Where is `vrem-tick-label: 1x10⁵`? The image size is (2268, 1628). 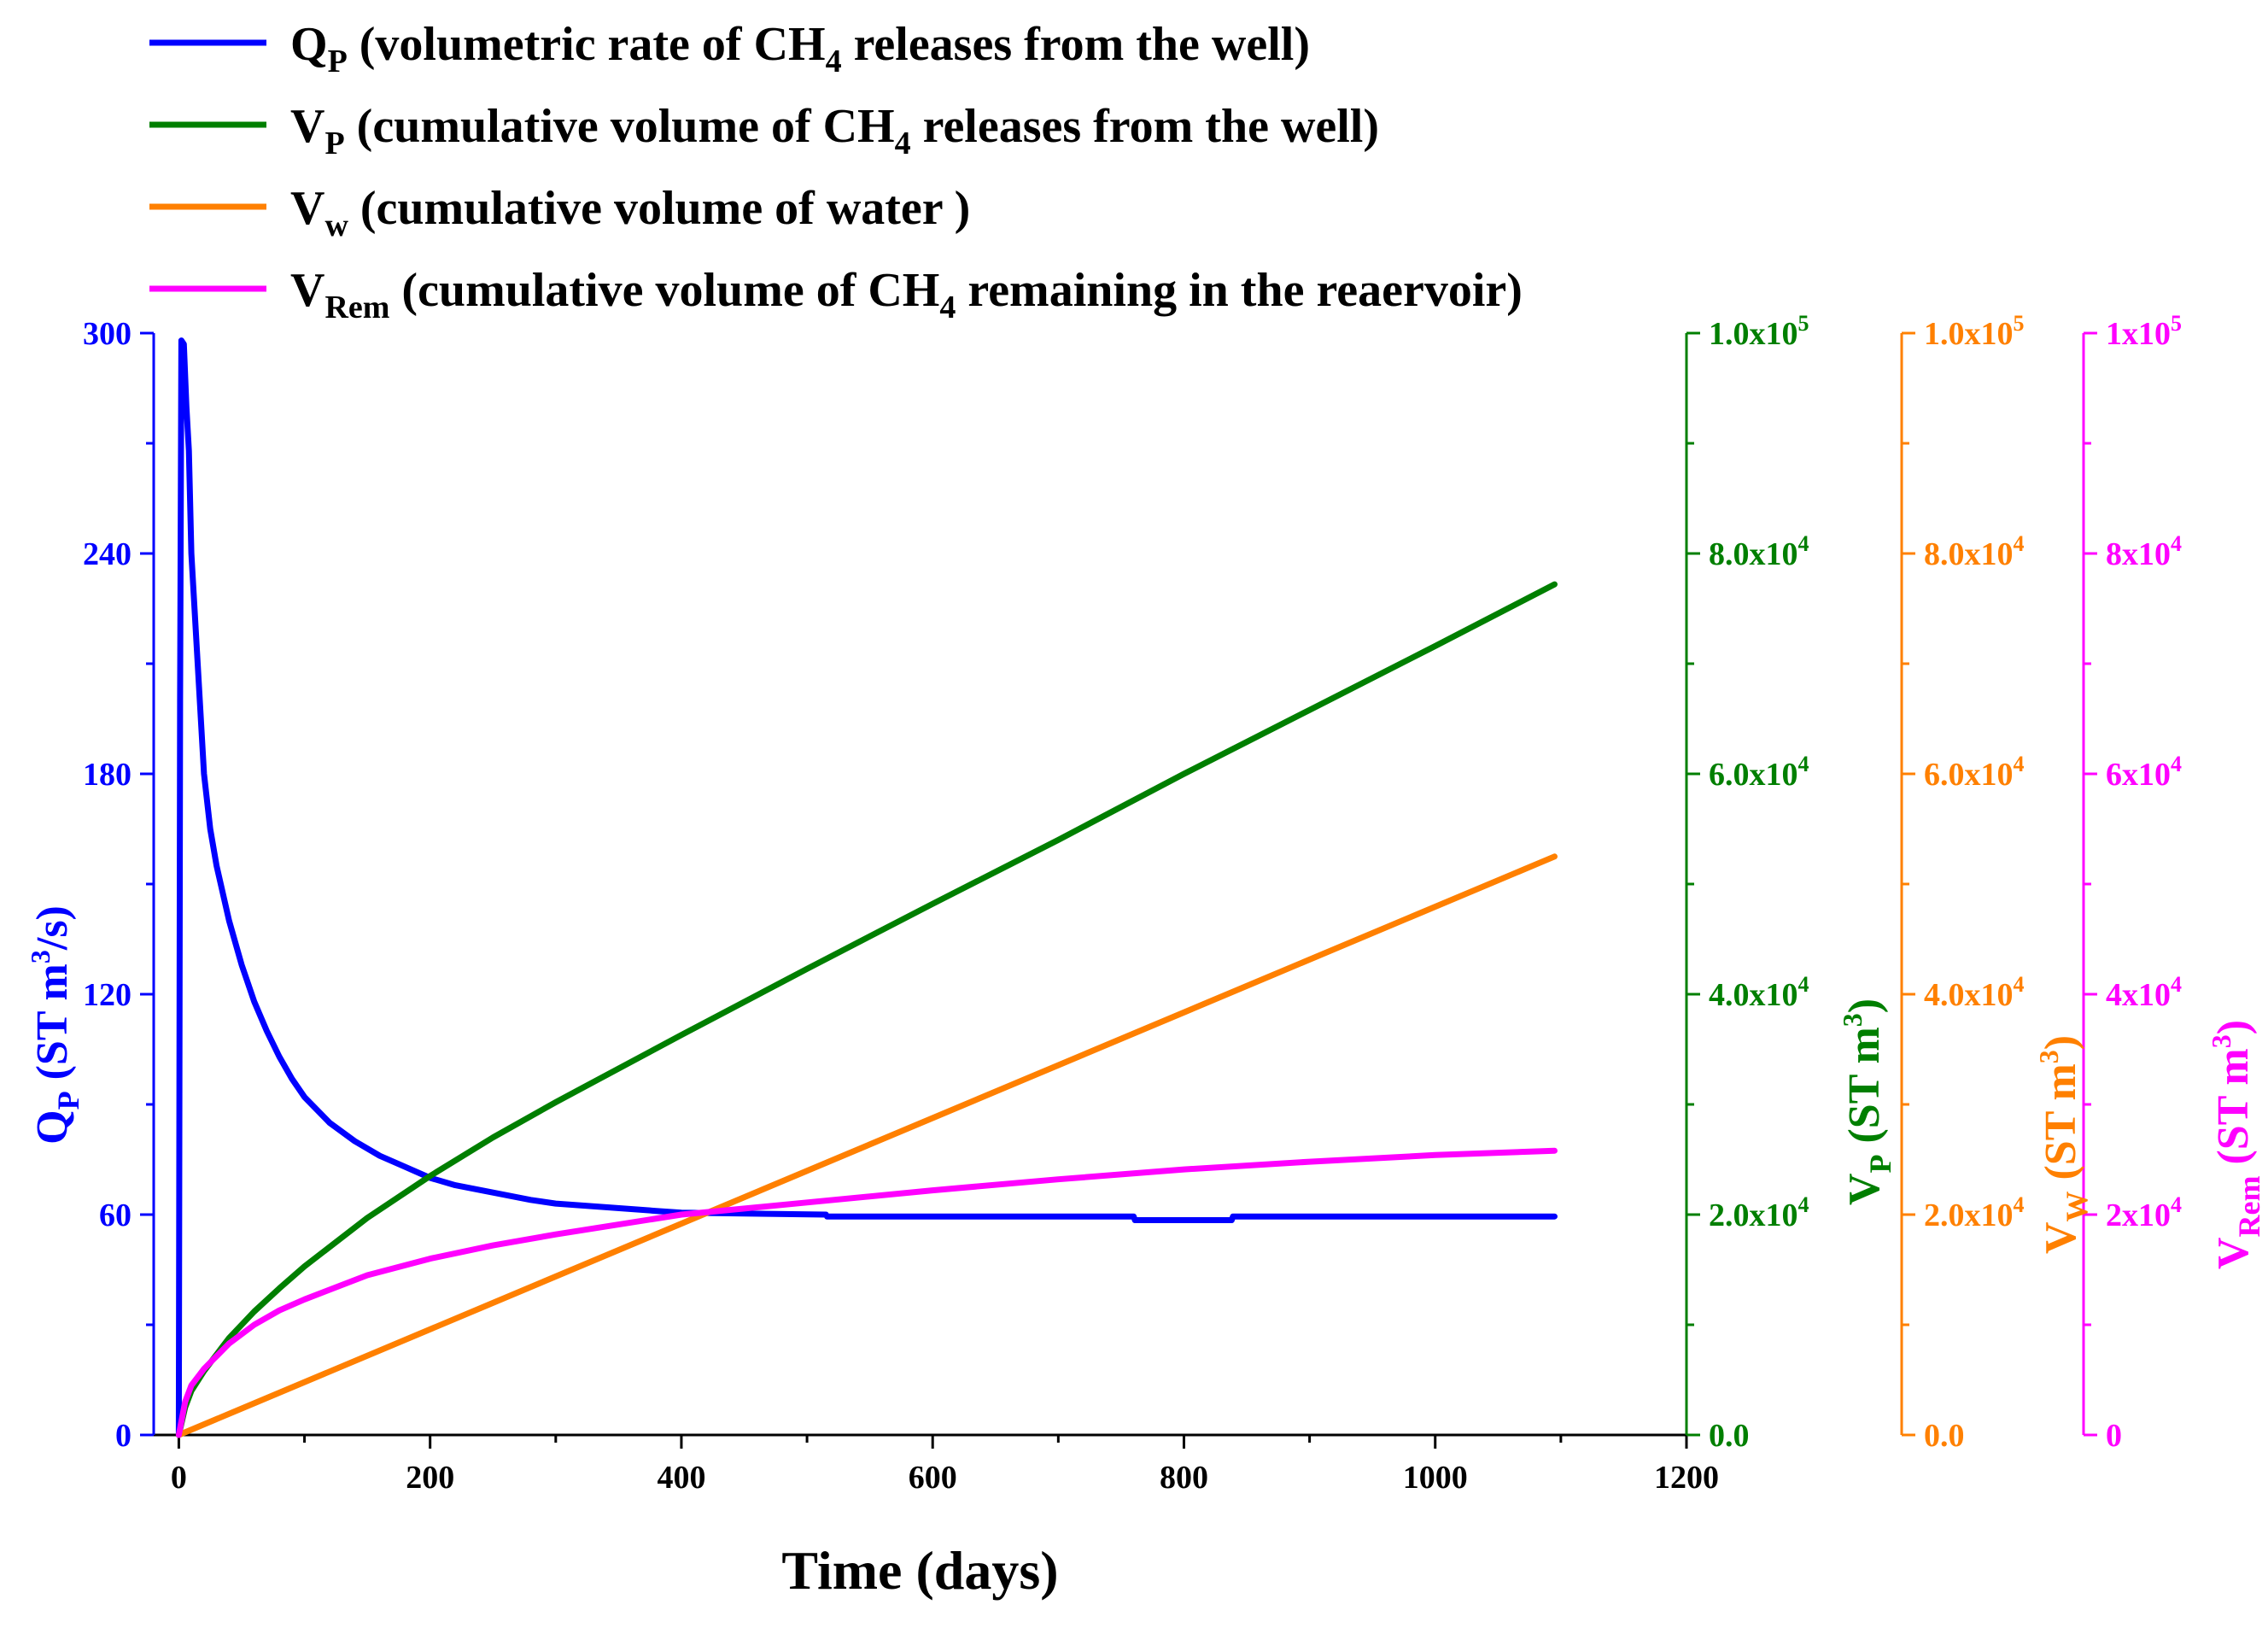
vrem-tick-label: 1x10⁵ is located at coordinates (2144, 331).